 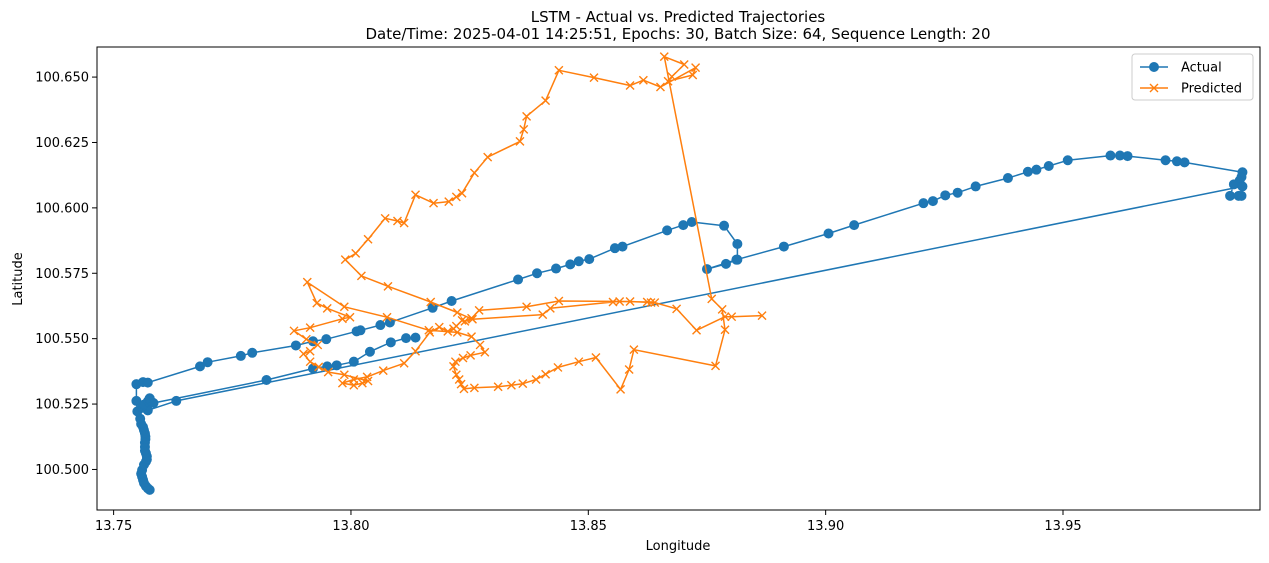 What do you see at coordinates (62, 208) in the screenshot?
I see `y-tick-label: 100.600` at bounding box center [62, 208].